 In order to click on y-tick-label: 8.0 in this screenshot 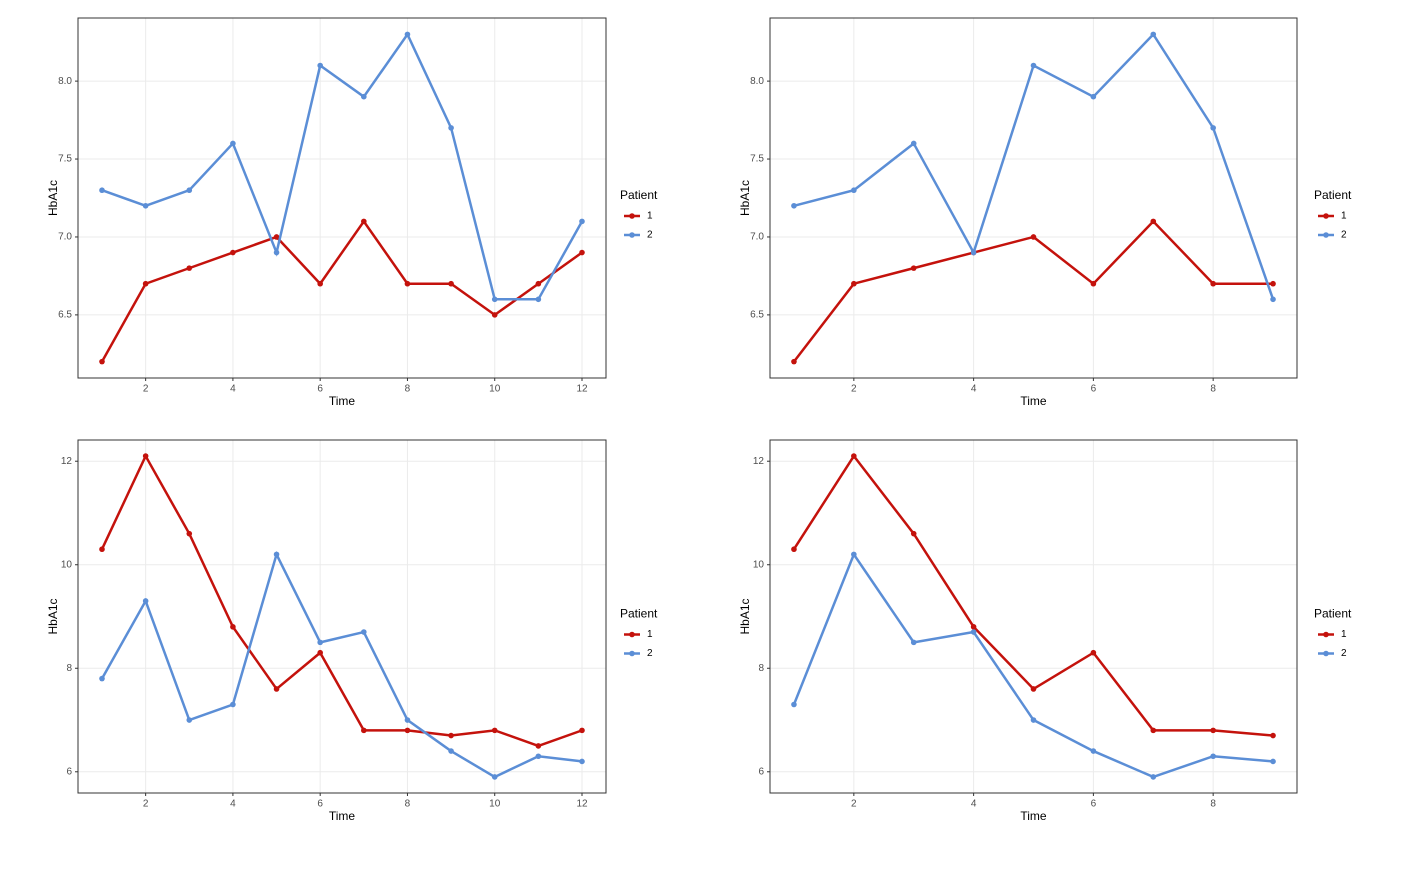, I will do `click(757, 81)`.